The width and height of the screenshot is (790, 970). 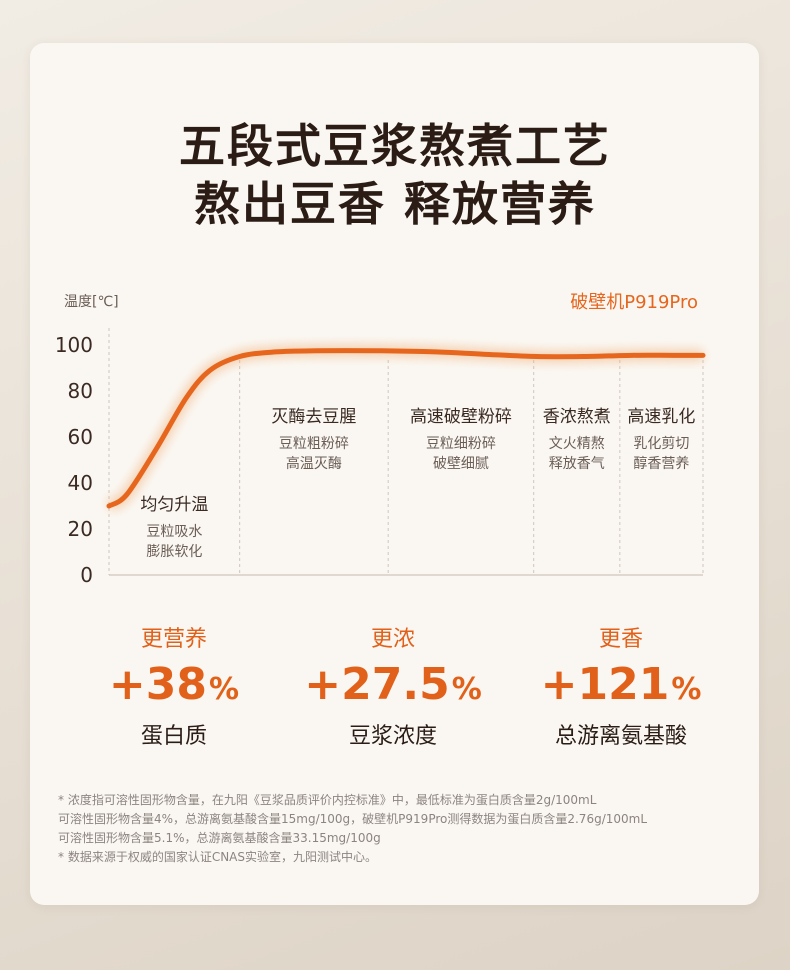 What do you see at coordinates (80, 391) in the screenshot?
I see `y-tick-label: 80` at bounding box center [80, 391].